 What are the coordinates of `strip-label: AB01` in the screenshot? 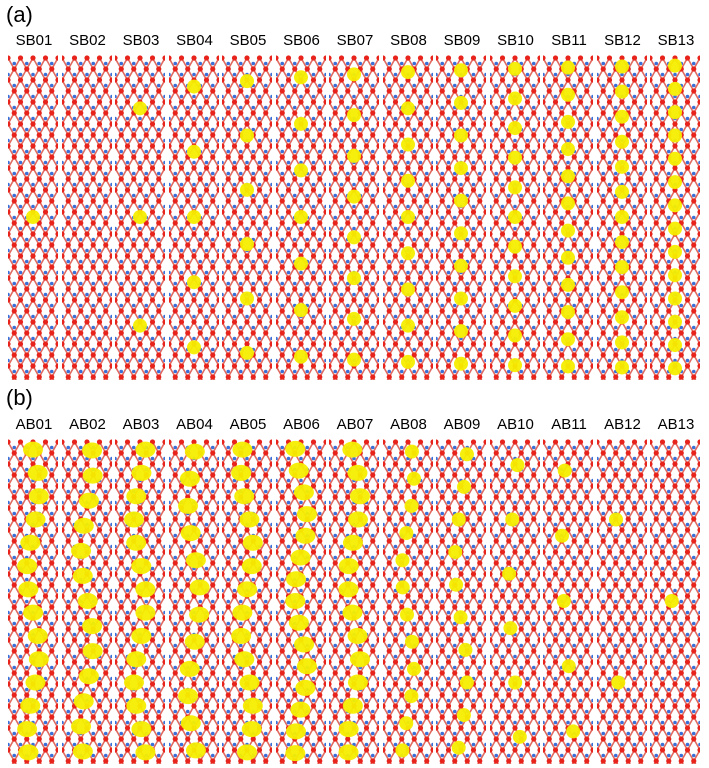 It's located at (34, 424).